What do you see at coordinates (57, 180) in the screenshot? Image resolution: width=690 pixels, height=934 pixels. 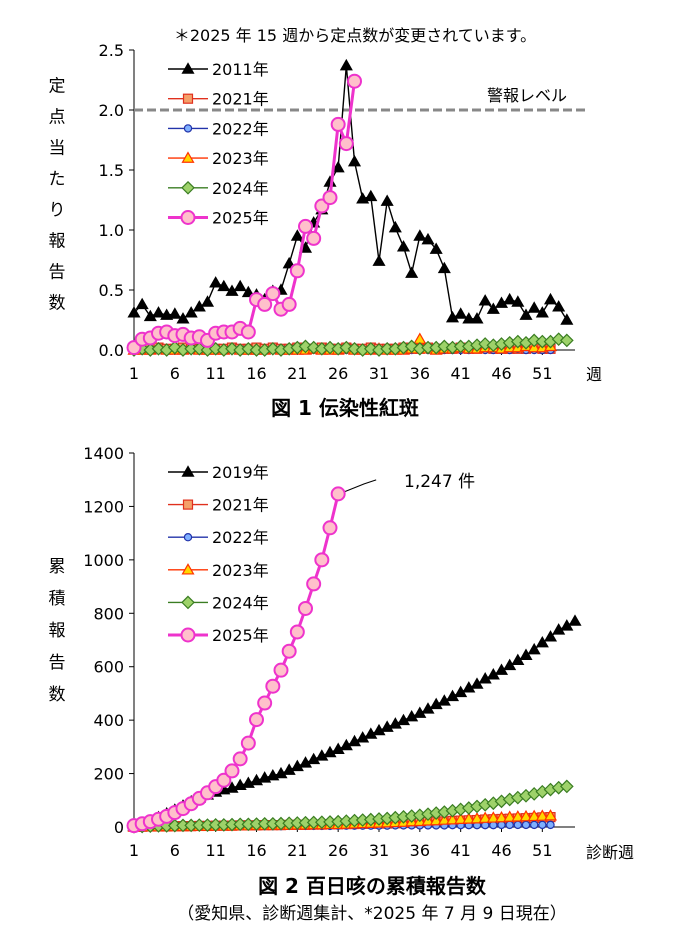 I see `y-axis-label-char: た` at bounding box center [57, 180].